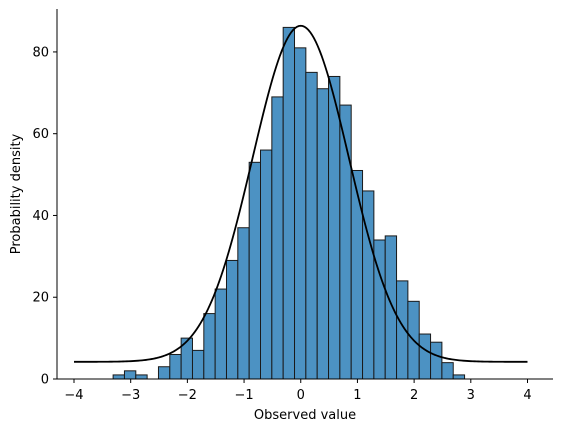 This screenshot has width=563, height=432. What do you see at coordinates (527, 395) in the screenshot?
I see `x-tick-label: 4` at bounding box center [527, 395].